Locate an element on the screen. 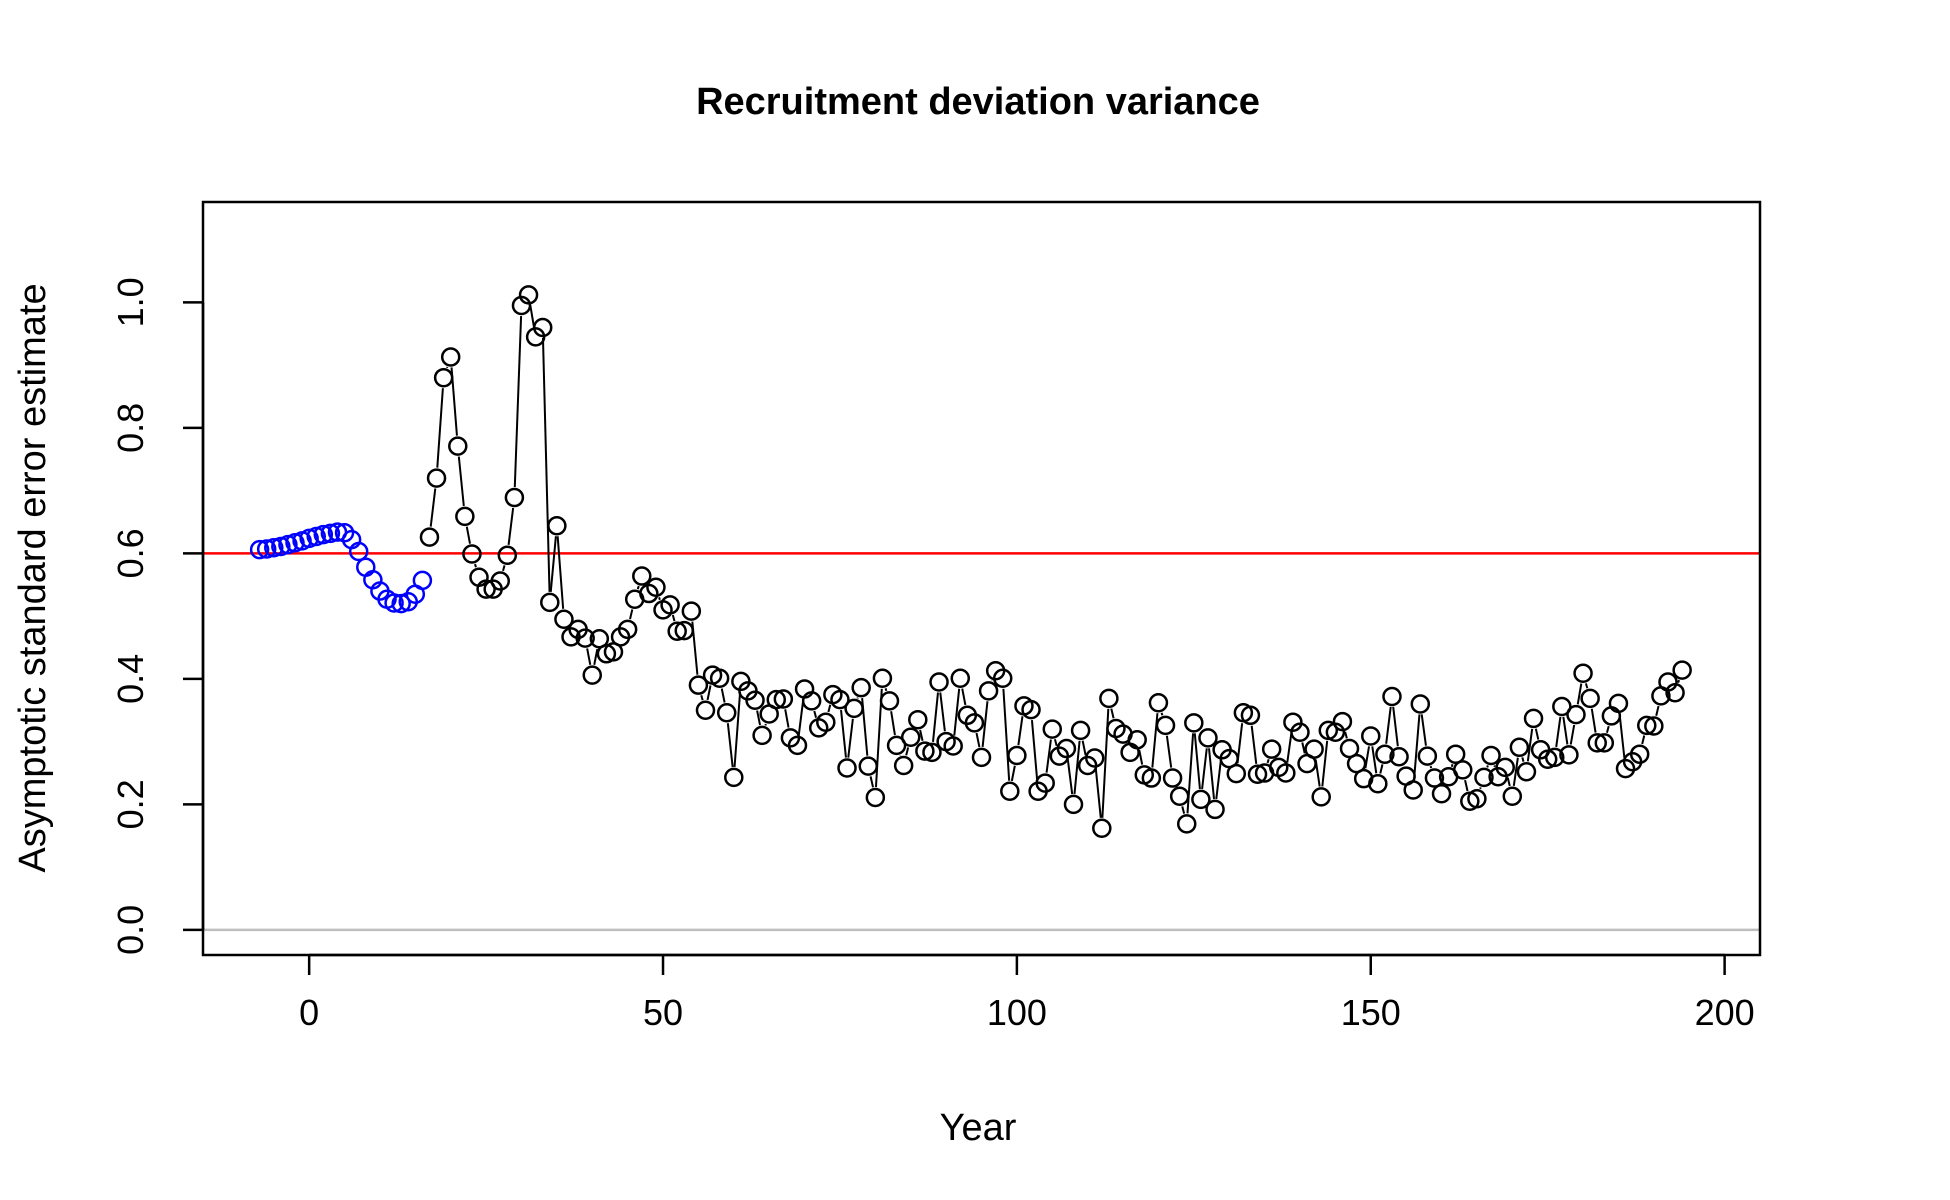 The height and width of the screenshot is (1200, 1950). y-tick-label: 0.4 is located at coordinates (130, 679).